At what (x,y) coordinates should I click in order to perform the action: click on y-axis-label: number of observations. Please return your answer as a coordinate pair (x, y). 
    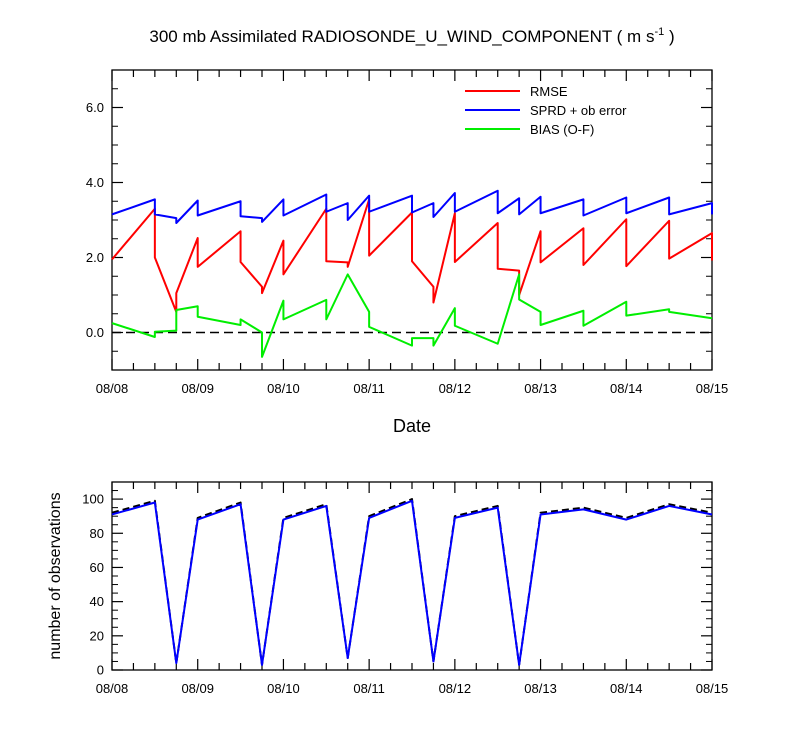
    Looking at the image, I should click on (55, 575).